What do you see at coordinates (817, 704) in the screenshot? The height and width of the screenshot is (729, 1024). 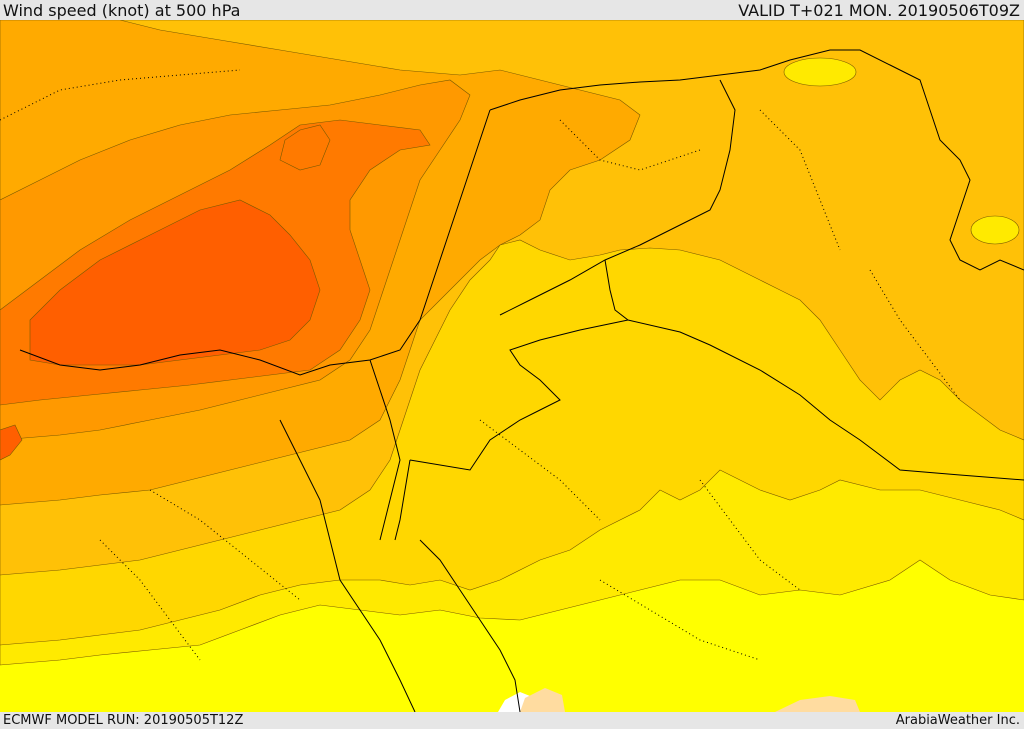 I see `low-band-southeast` at bounding box center [817, 704].